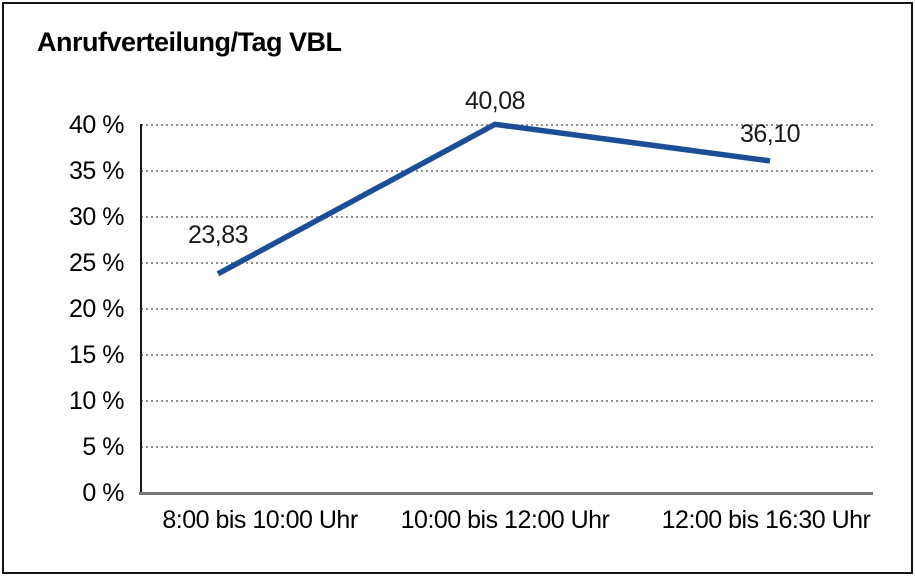  I want to click on x-axis-category-label: 10:00 bis 12:00 Uhr, so click(505, 520).